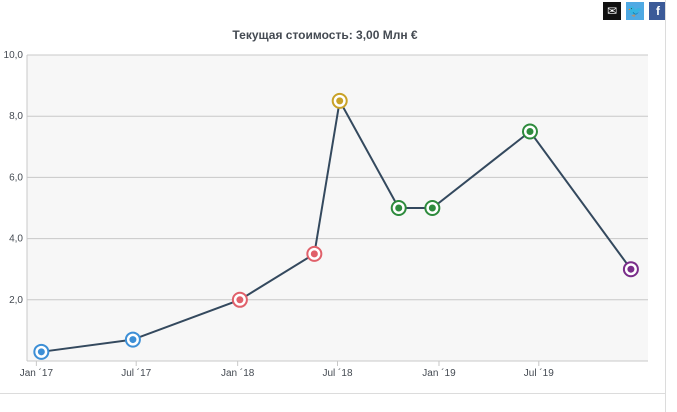  What do you see at coordinates (37, 373) in the screenshot?
I see `x-tick-label: Jan ´17` at bounding box center [37, 373].